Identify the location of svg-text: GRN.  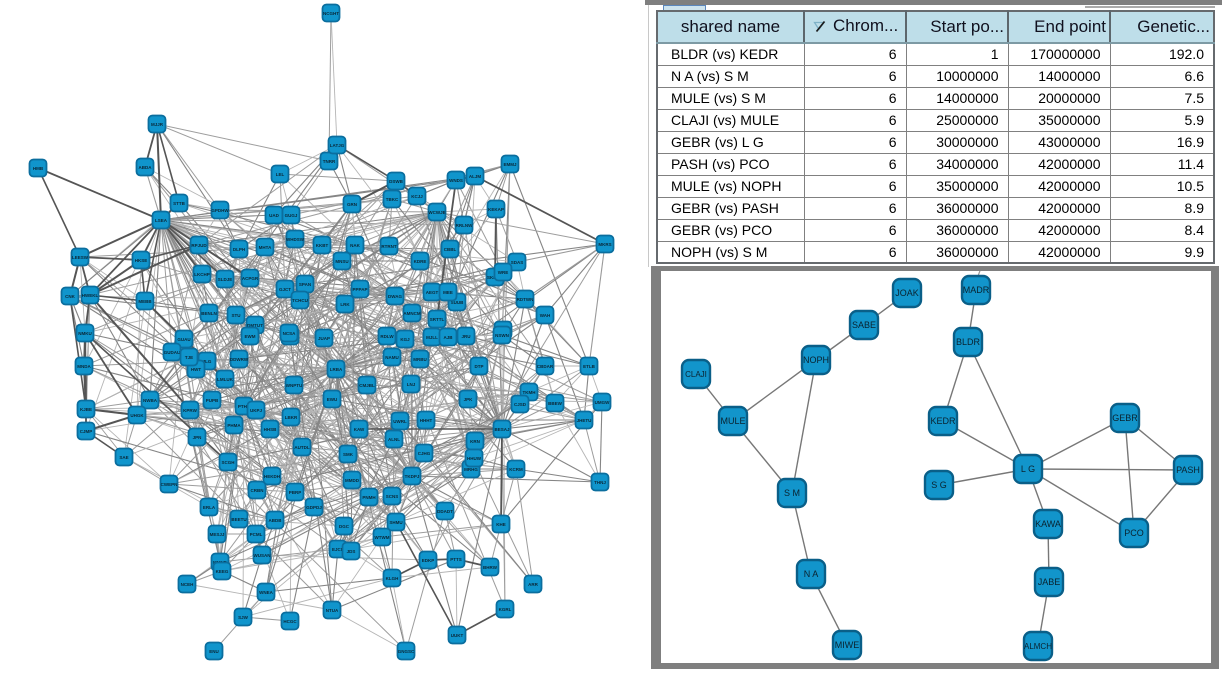
(352, 204).